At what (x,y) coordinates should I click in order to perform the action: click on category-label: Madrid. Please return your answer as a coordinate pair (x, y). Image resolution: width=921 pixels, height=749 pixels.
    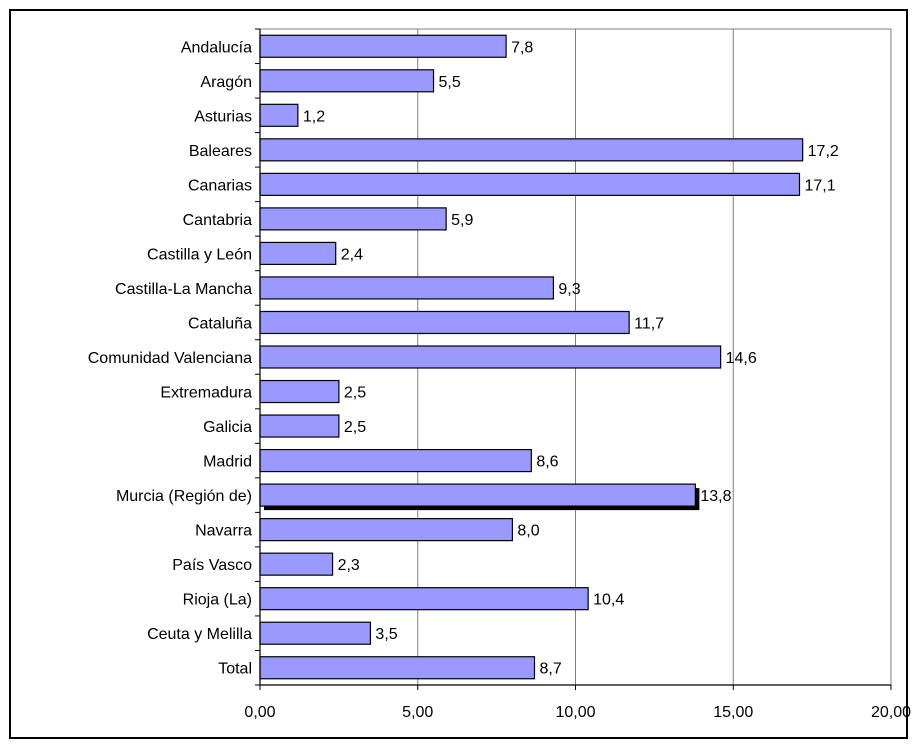
    Looking at the image, I should click on (227, 462).